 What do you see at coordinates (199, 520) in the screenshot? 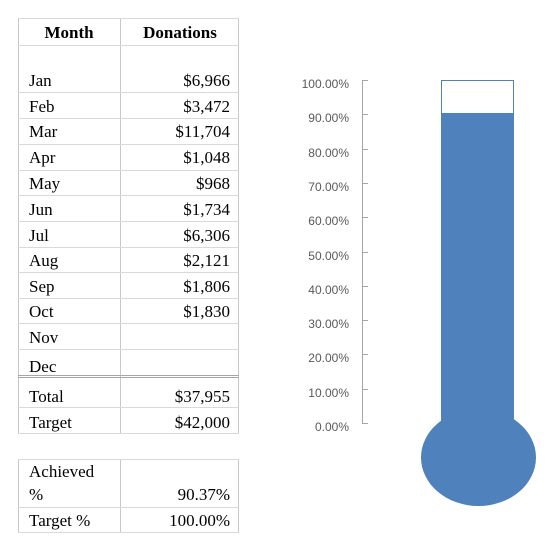
I see `target-percent-value: 100.00%` at bounding box center [199, 520].